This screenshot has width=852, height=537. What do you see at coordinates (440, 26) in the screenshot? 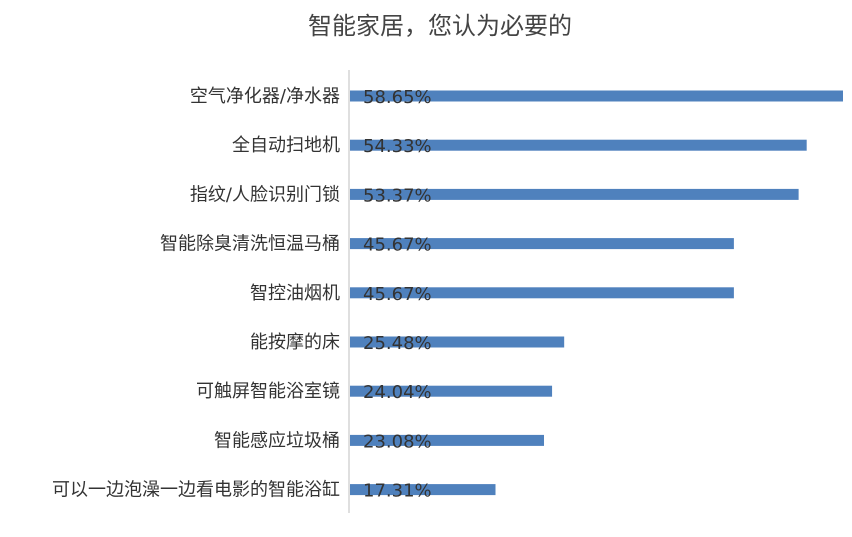
I see `chart-title: 智能家居，您认为必要的` at bounding box center [440, 26].